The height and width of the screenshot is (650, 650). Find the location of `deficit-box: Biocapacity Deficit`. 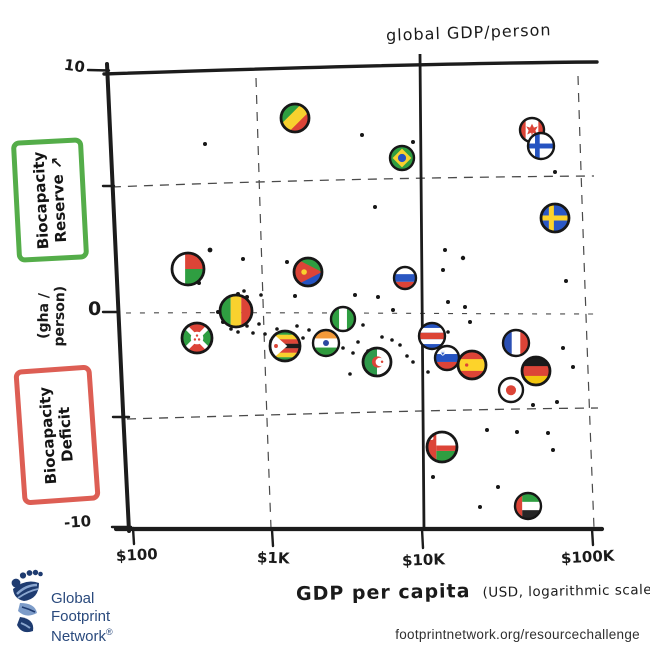

deficit-box: Biocapacity Deficit is located at coordinates (57, 435).